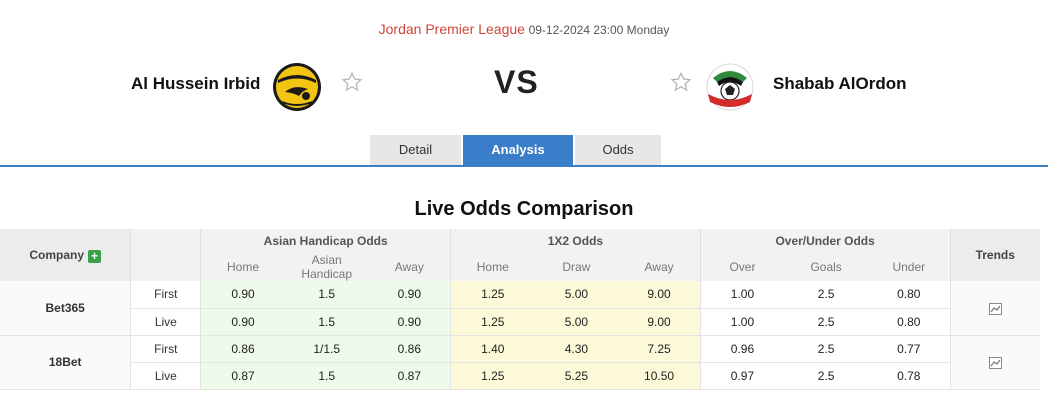 This screenshot has width=1048, height=401. I want to click on match-tabs: Detail Analysis Odds, so click(516, 150).